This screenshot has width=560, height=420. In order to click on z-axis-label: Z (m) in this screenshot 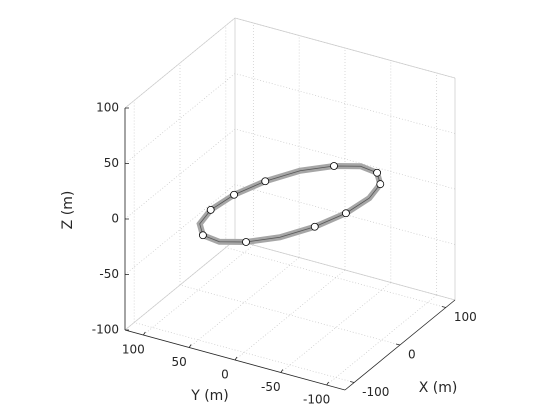, I will do `click(68, 210)`.